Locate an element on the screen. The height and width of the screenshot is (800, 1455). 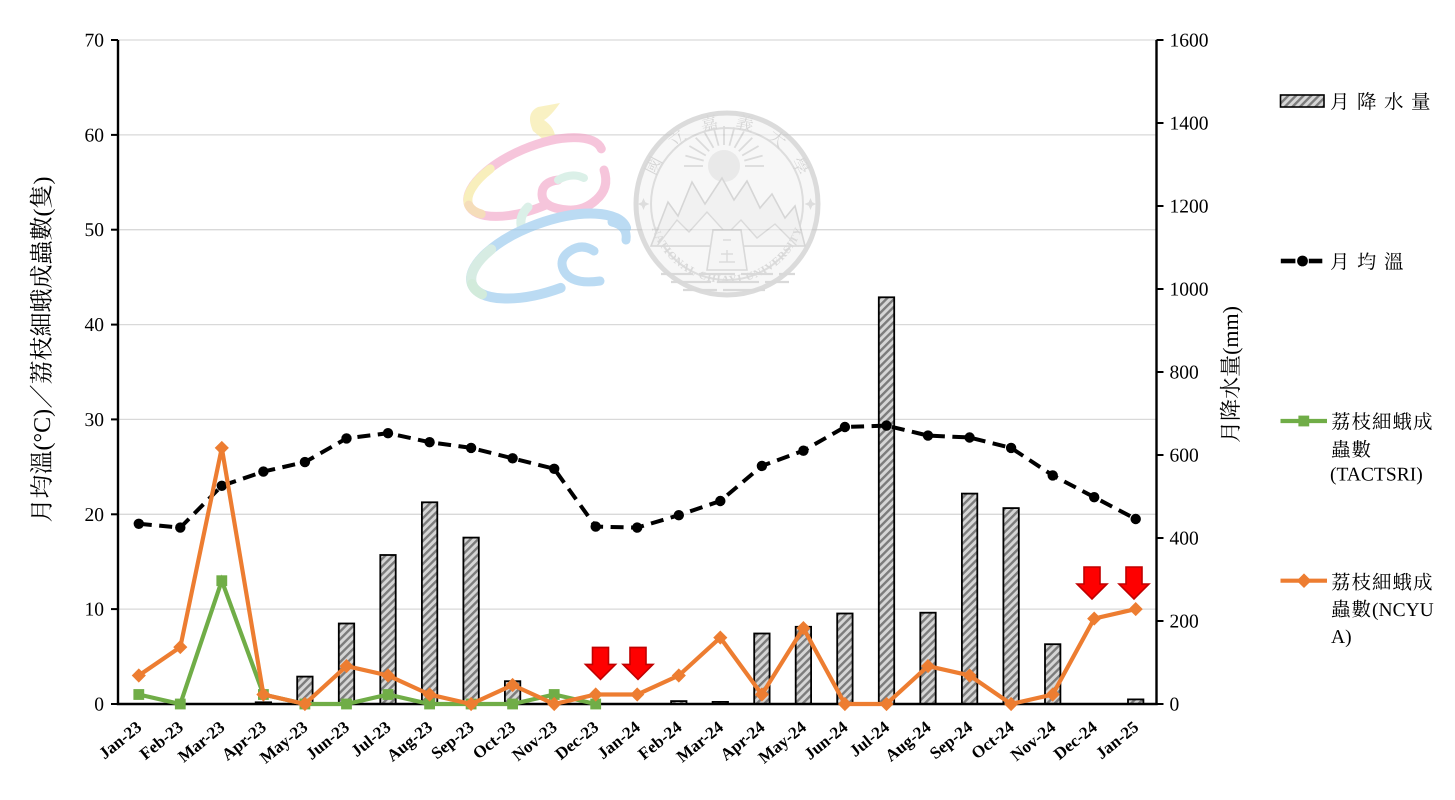
svg-text: 800 is located at coordinates (1184, 373).